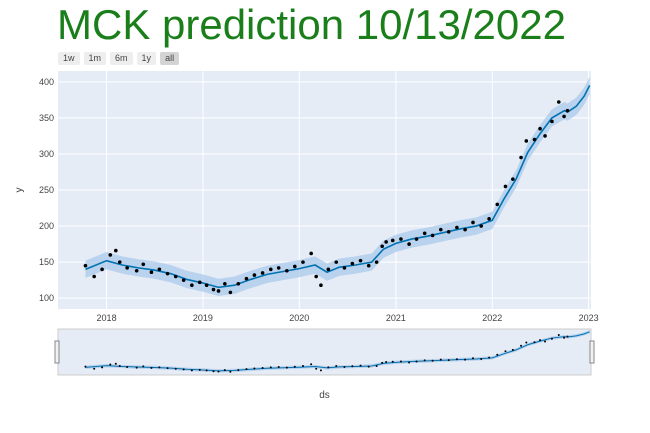 This screenshot has width=650, height=433. I want to click on range-slider-left-handle, so click(57, 352).